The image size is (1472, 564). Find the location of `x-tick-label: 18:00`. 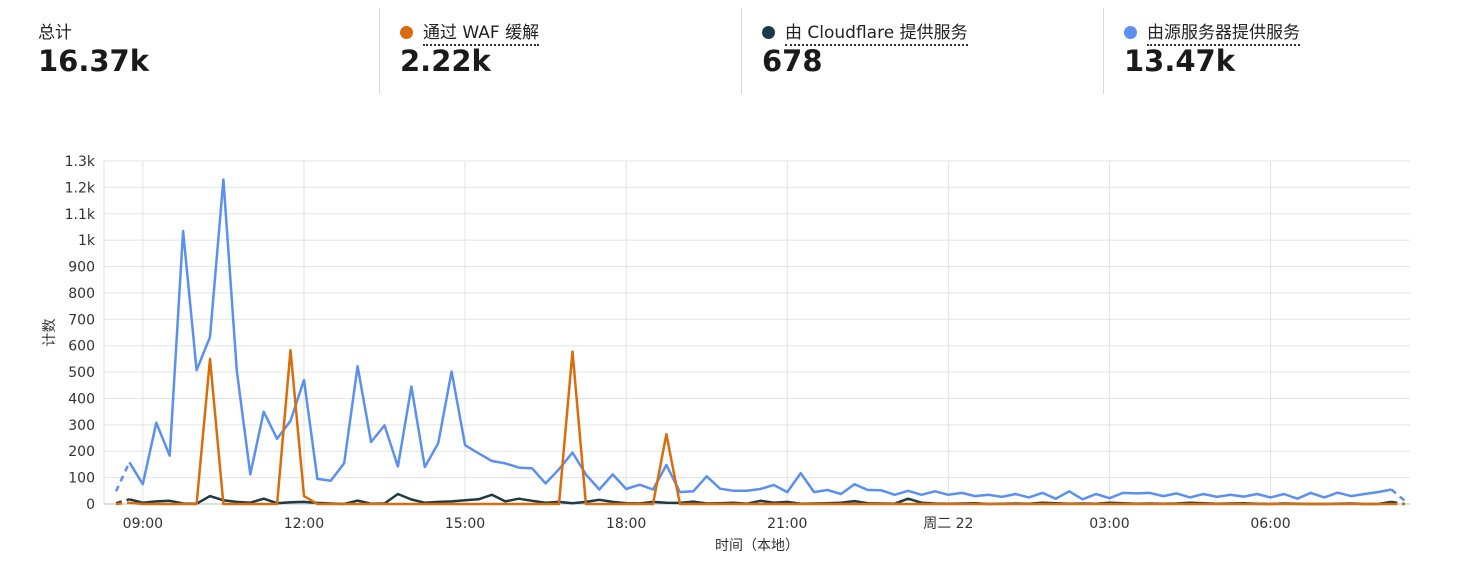

x-tick-label: 18:00 is located at coordinates (626, 524).